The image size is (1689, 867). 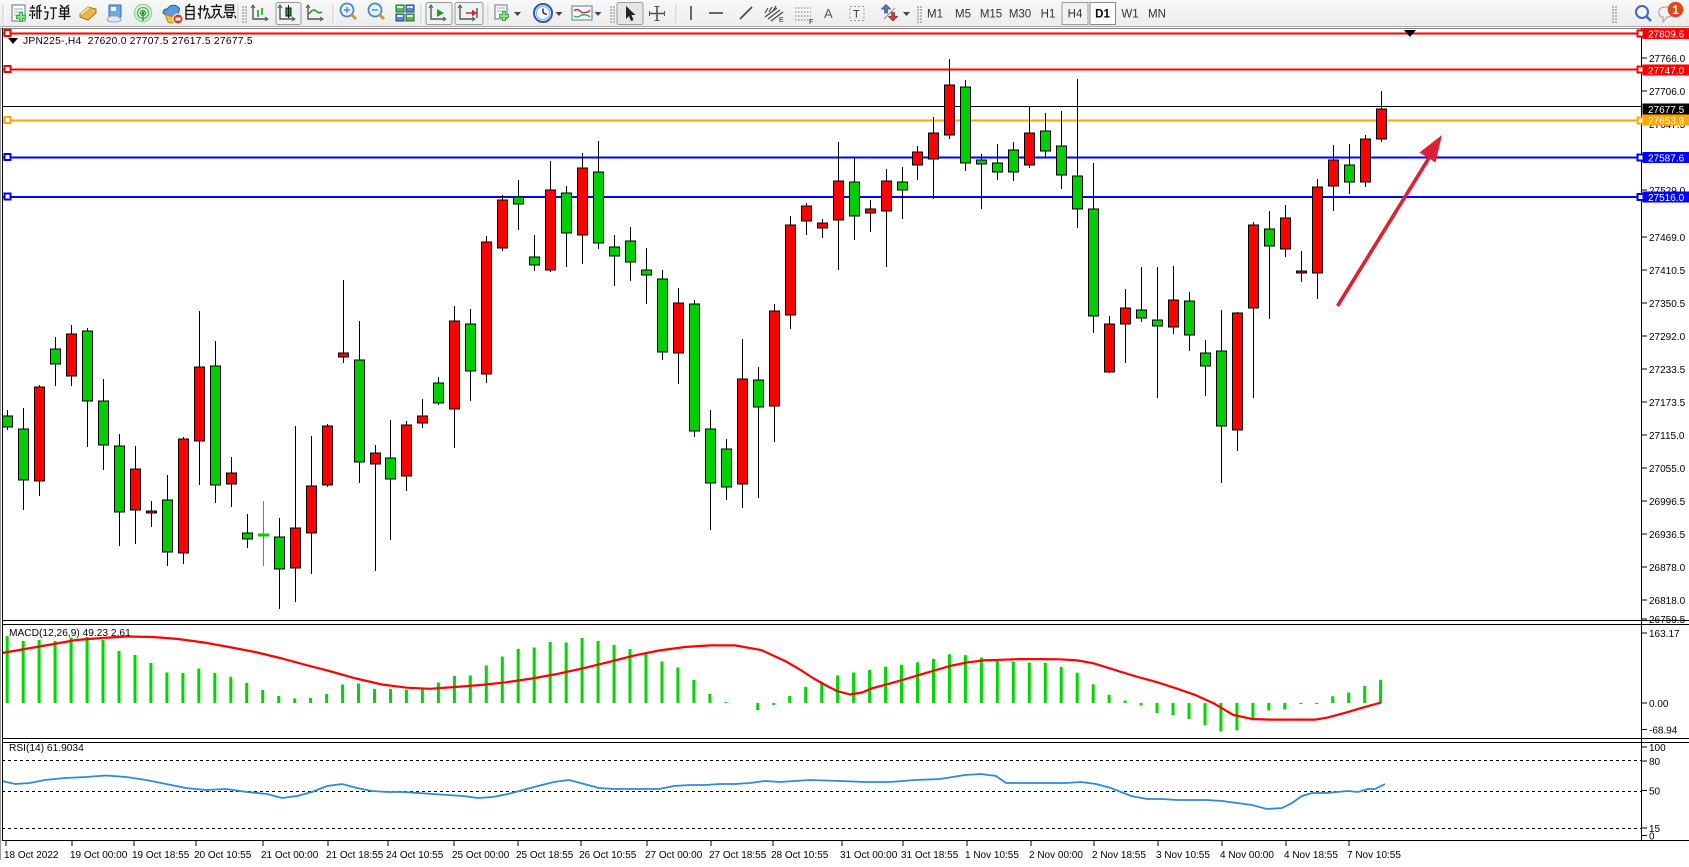 What do you see at coordinates (1666, 34) in the screenshot?
I see `svg-text: 27809.6` at bounding box center [1666, 34].